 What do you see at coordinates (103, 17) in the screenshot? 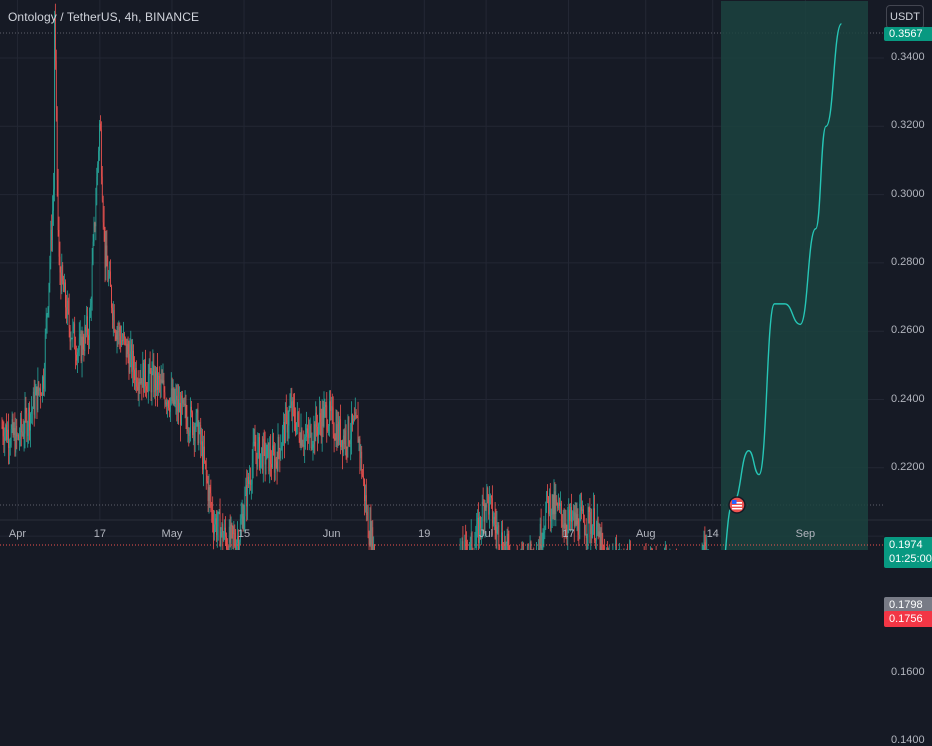
I see `symbol-title: Ontology / TetherUS, 4h, BINANCE` at bounding box center [103, 17].